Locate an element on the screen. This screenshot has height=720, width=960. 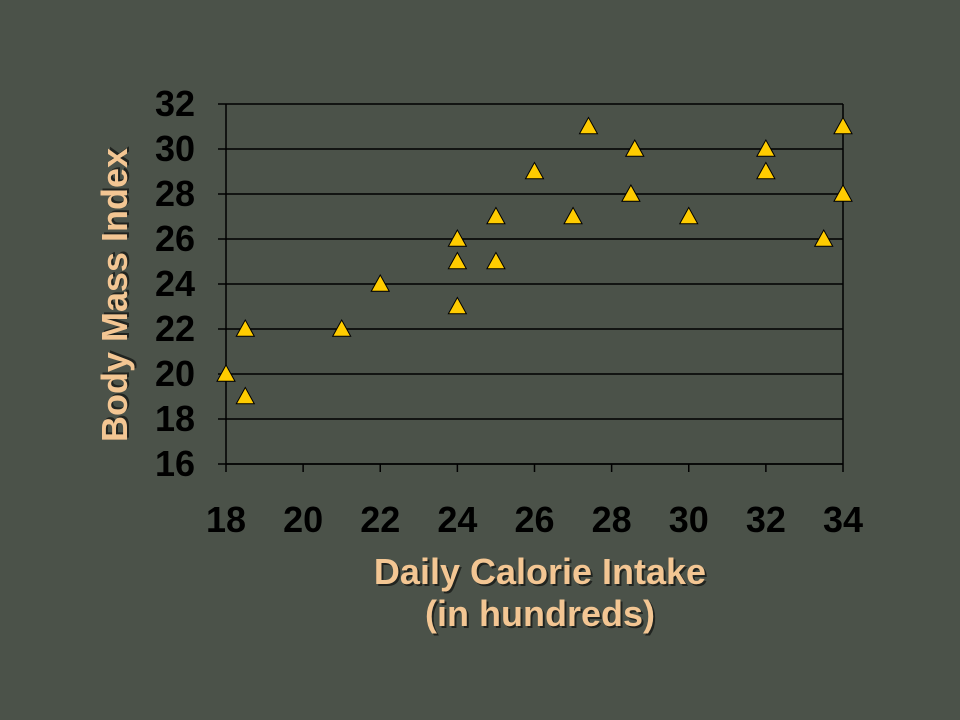
y-axis-title-text: Body Mass Index is located at coordinates (114, 295).